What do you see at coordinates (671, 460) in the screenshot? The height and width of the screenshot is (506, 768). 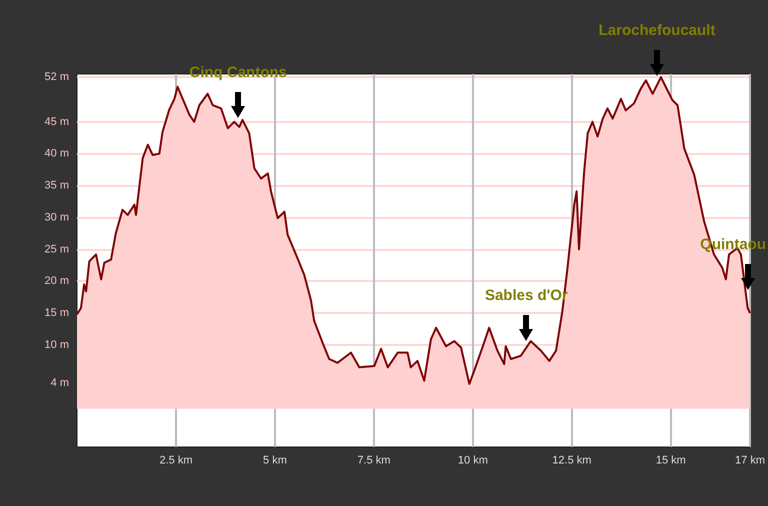 I see `x-tick-label: 15 km` at bounding box center [671, 460].